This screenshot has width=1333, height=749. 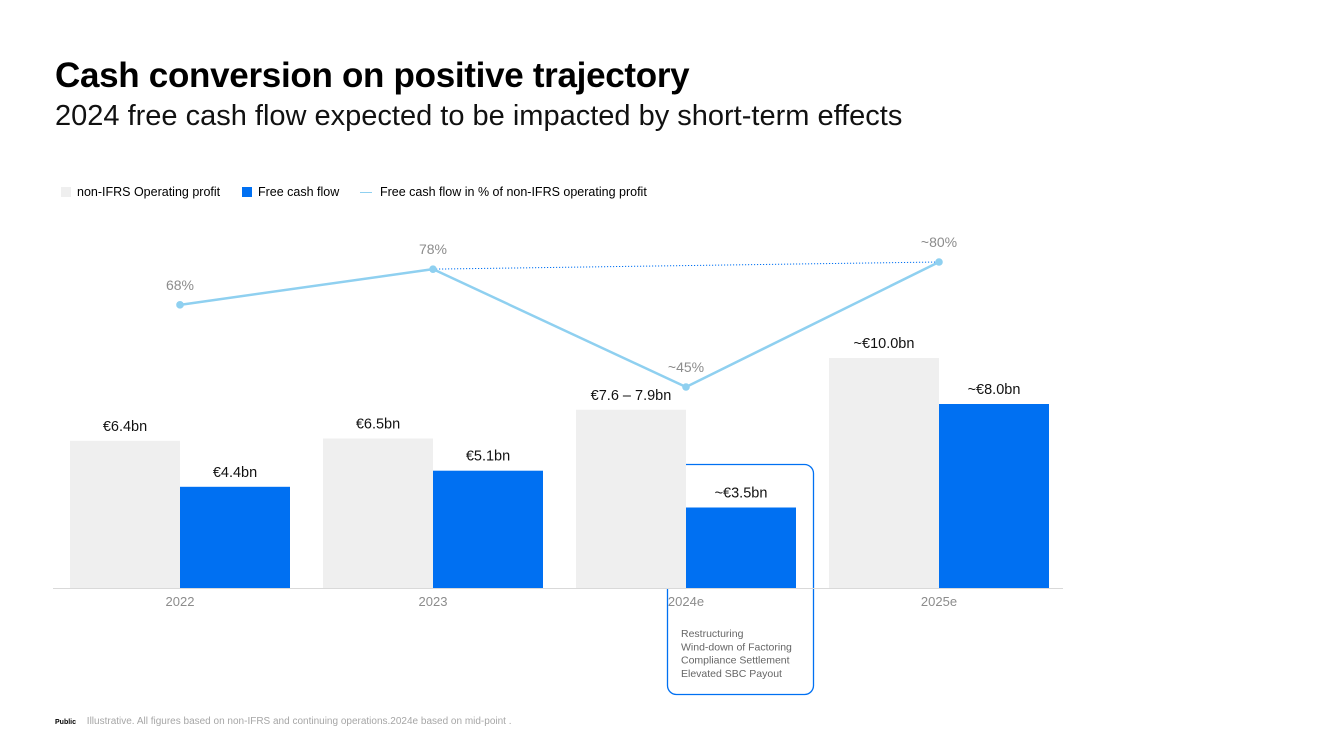 I want to click on callout-item: Elevated SBC Payout, so click(x=731, y=674).